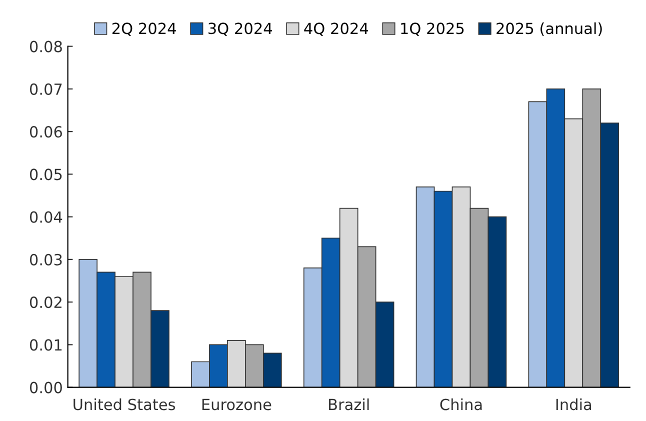 The width and height of the screenshot is (646, 421). Describe the element at coordinates (46, 345) in the screenshot. I see `y-tick-label: 0.01` at that location.